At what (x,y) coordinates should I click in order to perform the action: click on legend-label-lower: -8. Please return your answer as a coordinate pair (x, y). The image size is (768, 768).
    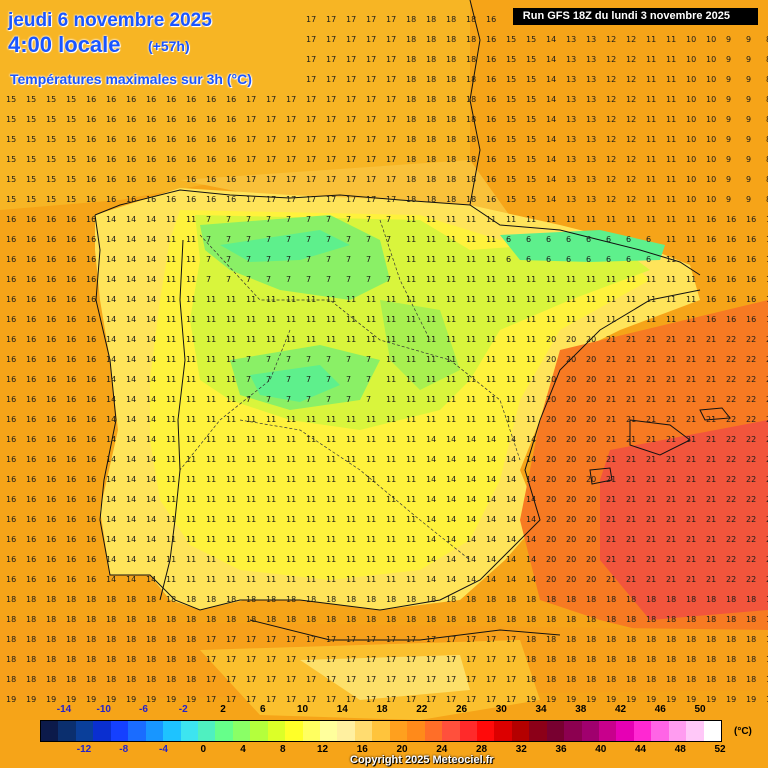
    Looking at the image, I should click on (124, 749).